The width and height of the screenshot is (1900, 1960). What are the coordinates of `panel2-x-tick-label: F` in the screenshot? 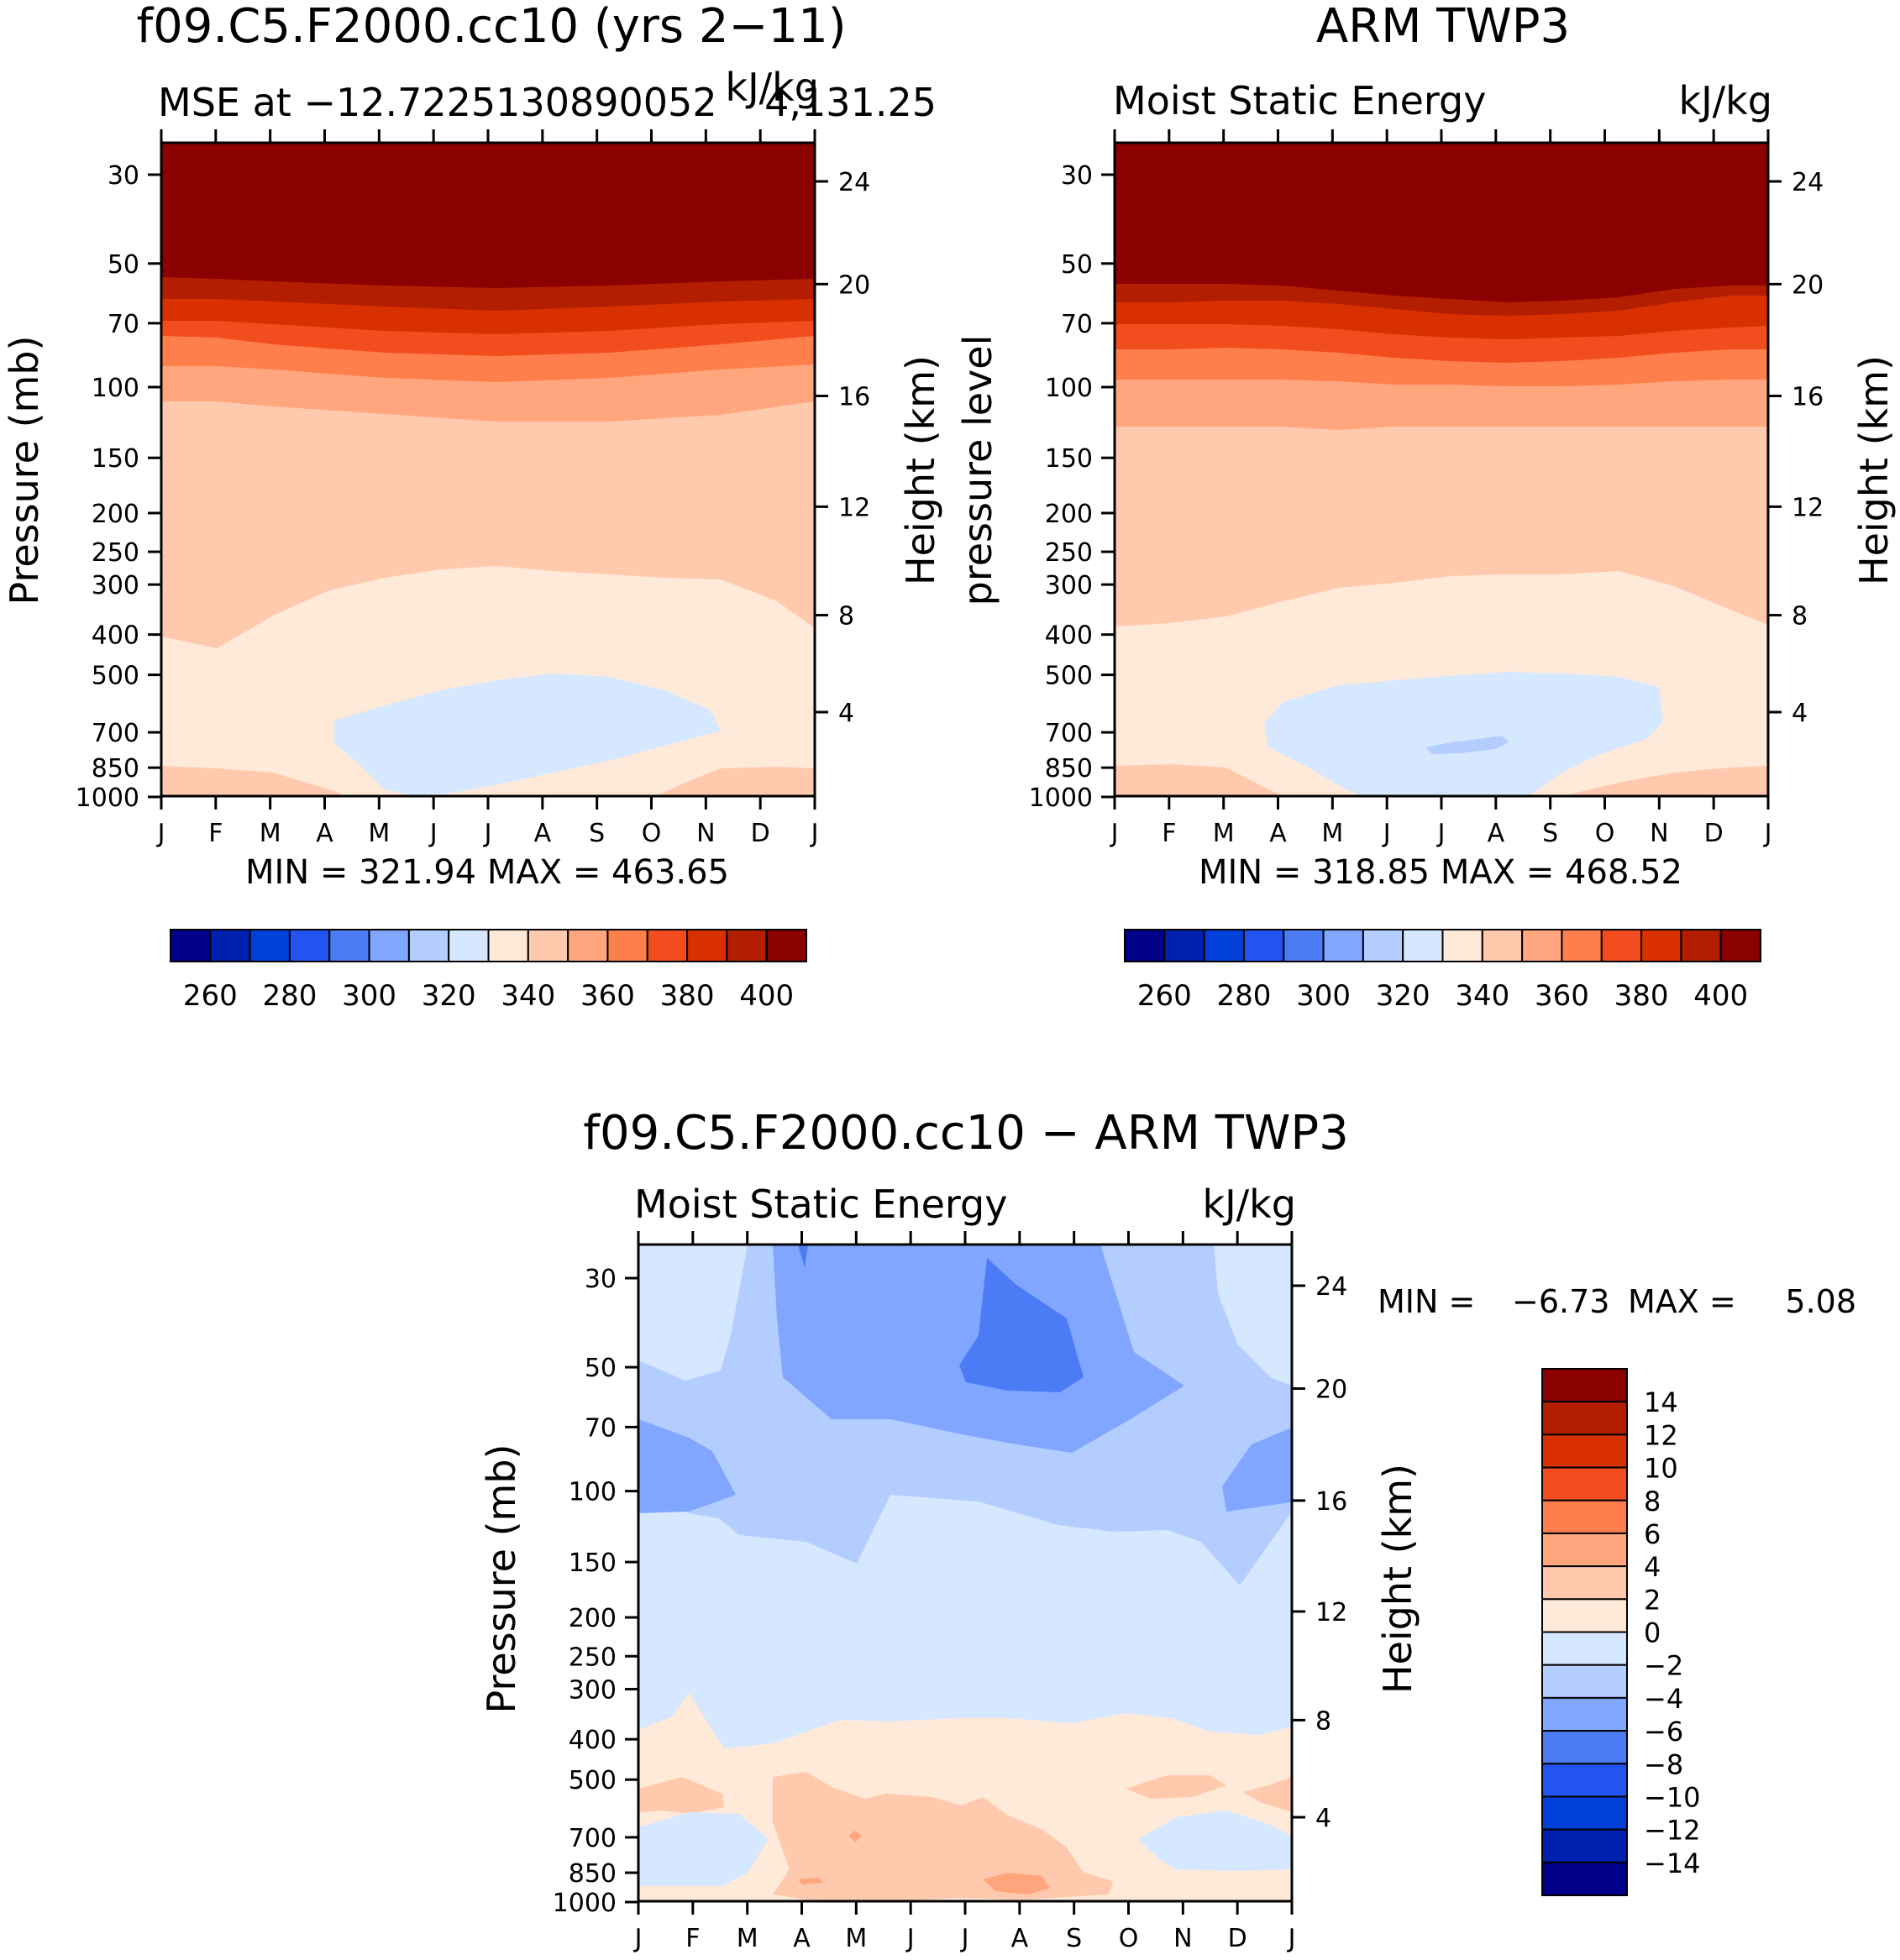 It's located at (1169, 833).